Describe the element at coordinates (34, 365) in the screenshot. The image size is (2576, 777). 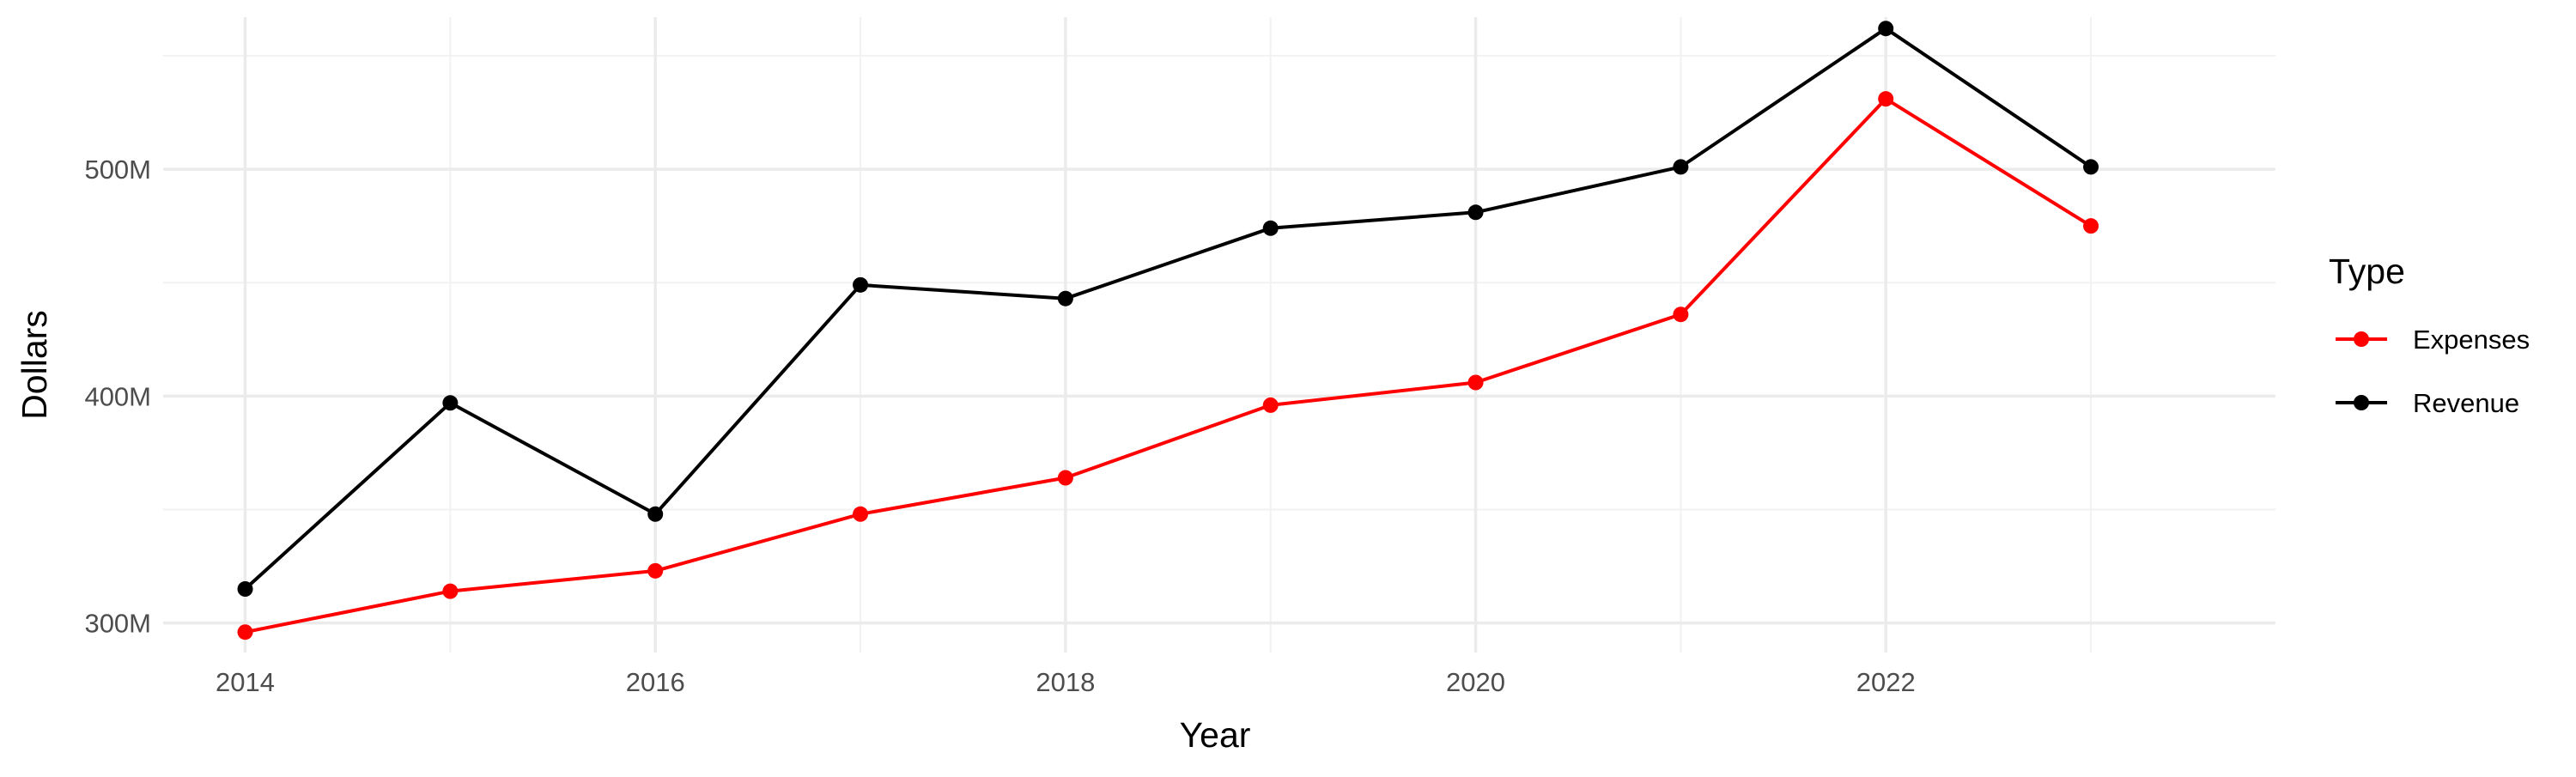
I see `y-axis-title: Dollars` at that location.